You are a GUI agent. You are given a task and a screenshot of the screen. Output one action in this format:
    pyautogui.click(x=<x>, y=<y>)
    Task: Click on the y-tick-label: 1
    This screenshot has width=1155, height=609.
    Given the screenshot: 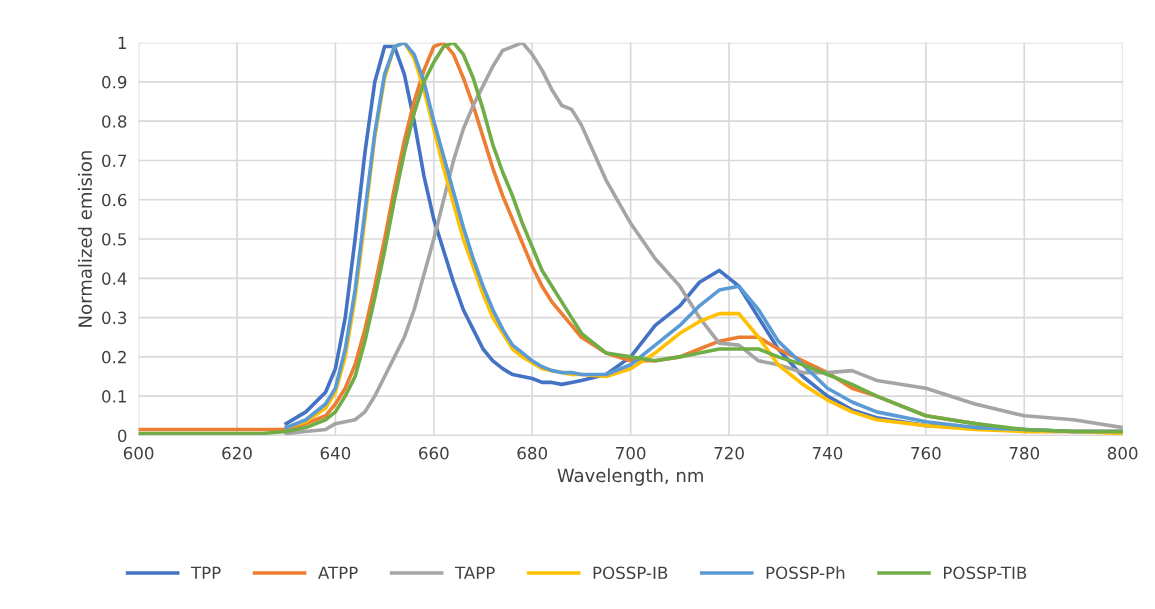 What is the action you would take?
    pyautogui.click(x=122, y=42)
    